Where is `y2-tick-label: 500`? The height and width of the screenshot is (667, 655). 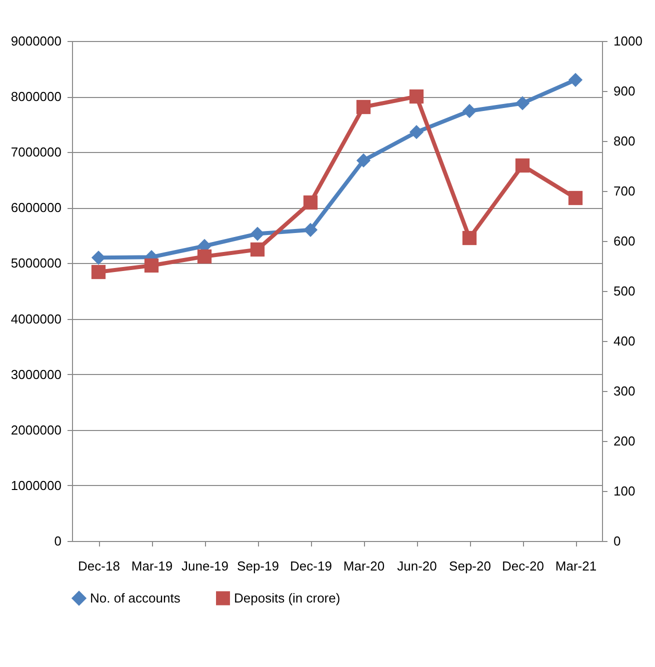 y2-tick-label: 500 is located at coordinates (625, 291).